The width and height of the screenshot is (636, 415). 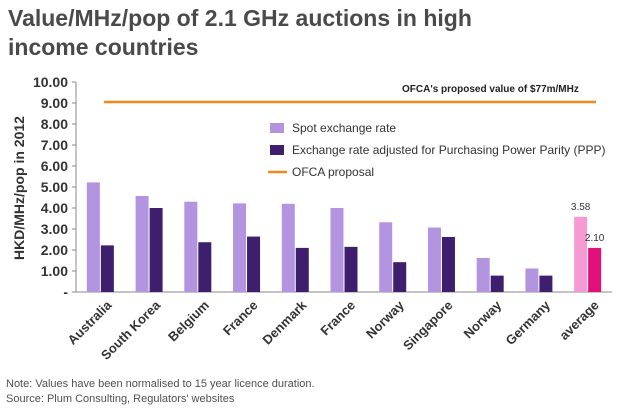 I want to click on y-tick-label: 7.00, so click(x=54, y=145).